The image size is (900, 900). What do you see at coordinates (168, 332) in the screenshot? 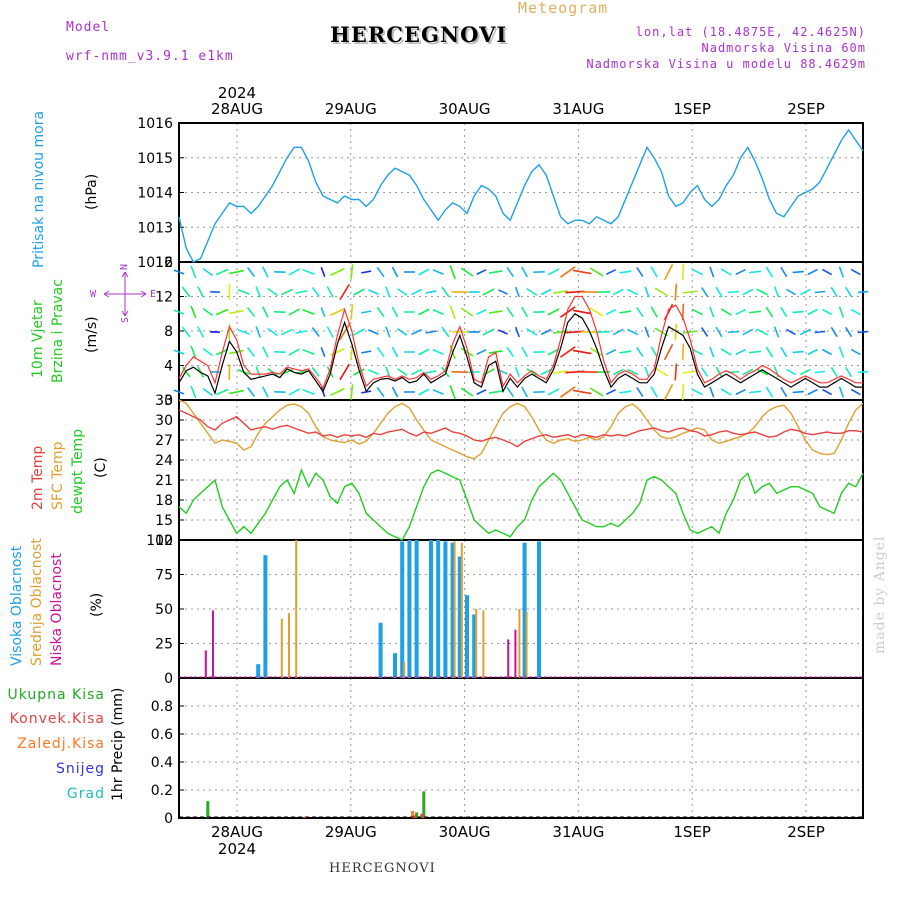
I see `y-tick-label: 8` at bounding box center [168, 332].